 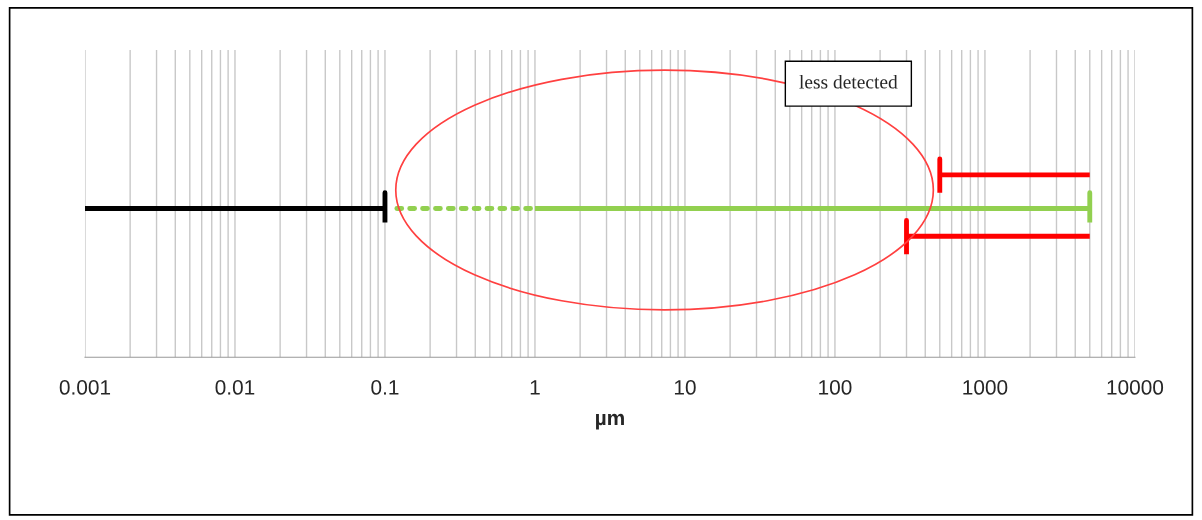 What do you see at coordinates (848, 81) in the screenshot?
I see `text: less detected` at bounding box center [848, 81].